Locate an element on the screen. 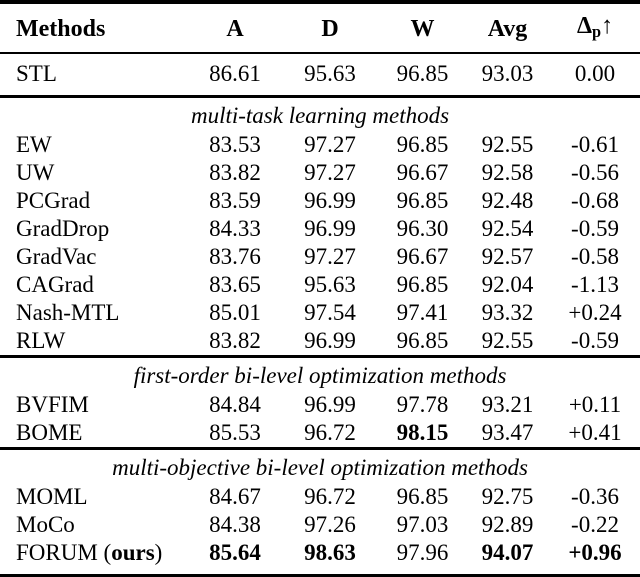  table-row: EW 83.53 97.27 96.85 92.55 -0.61 is located at coordinates (320, 145).